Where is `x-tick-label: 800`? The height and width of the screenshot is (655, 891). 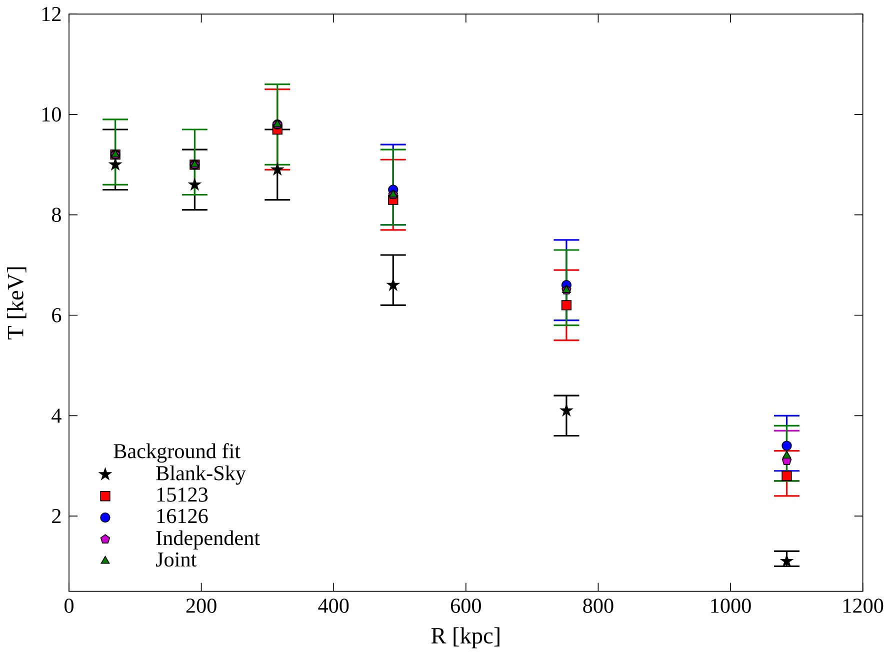 x-tick-label: 800 is located at coordinates (598, 605).